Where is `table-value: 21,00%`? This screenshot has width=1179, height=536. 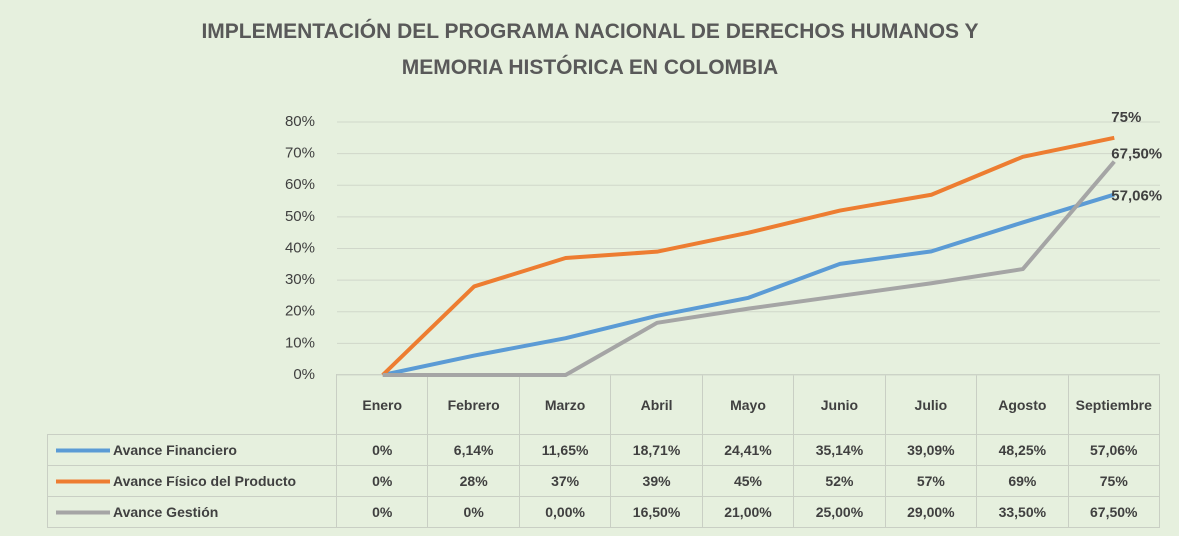 table-value: 21,00% is located at coordinates (748, 512).